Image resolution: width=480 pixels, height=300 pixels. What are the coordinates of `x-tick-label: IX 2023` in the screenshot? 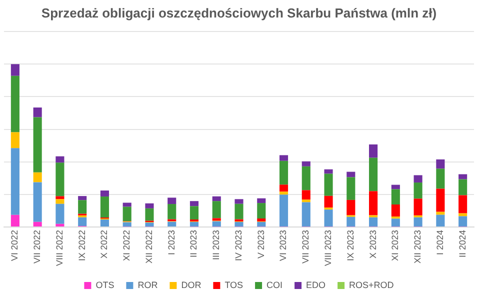 It's located at (350, 246).